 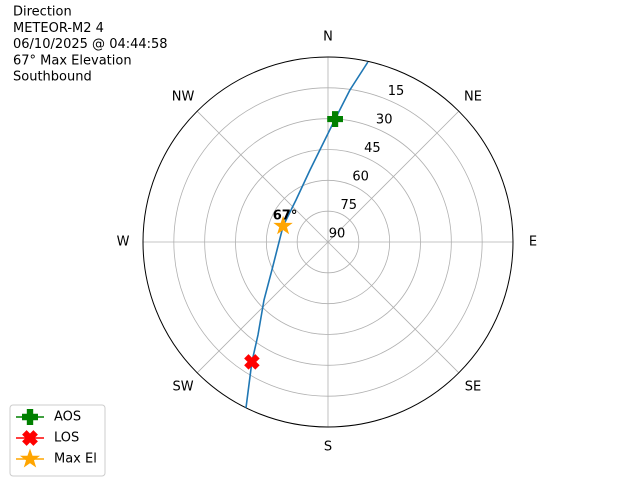 What do you see at coordinates (384, 120) in the screenshot?
I see `r-tick-label: 30` at bounding box center [384, 120].